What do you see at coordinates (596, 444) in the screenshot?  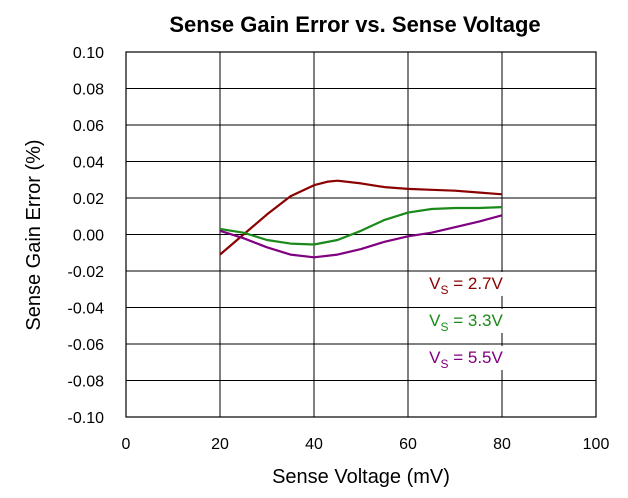 I see `x-tick-label: 100` at bounding box center [596, 444].